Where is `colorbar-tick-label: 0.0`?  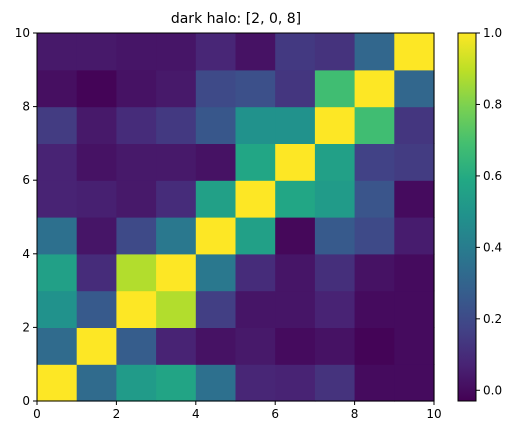
colorbar-tick-label: 0.0 is located at coordinates (492, 390).